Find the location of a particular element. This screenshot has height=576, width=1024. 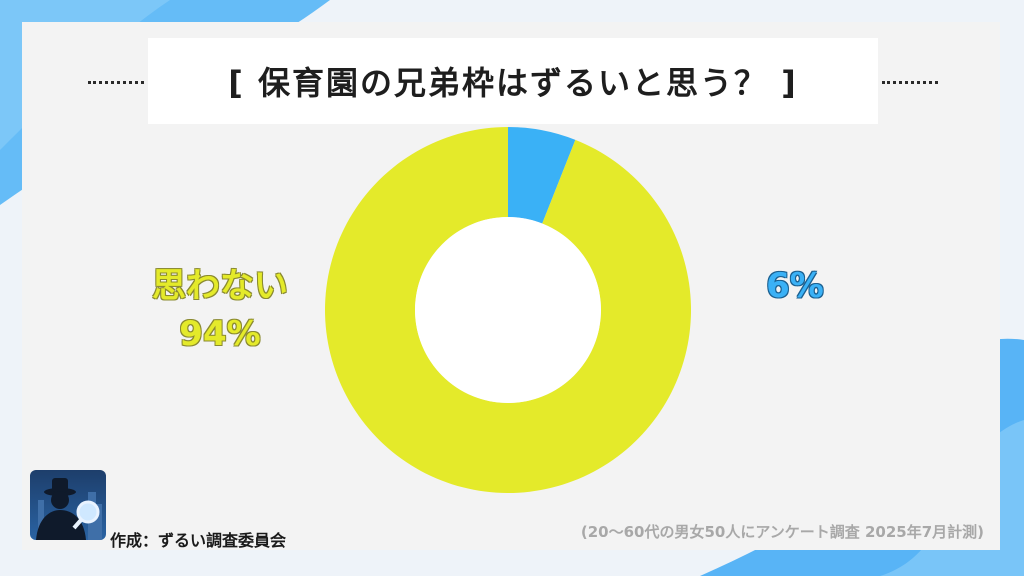

label-no-pct: 94% is located at coordinates (220, 334).